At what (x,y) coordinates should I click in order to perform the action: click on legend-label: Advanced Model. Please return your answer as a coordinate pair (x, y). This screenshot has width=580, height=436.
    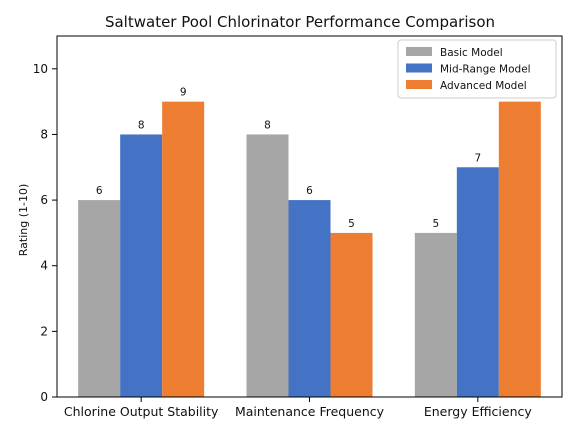
    Looking at the image, I should click on (483, 86).